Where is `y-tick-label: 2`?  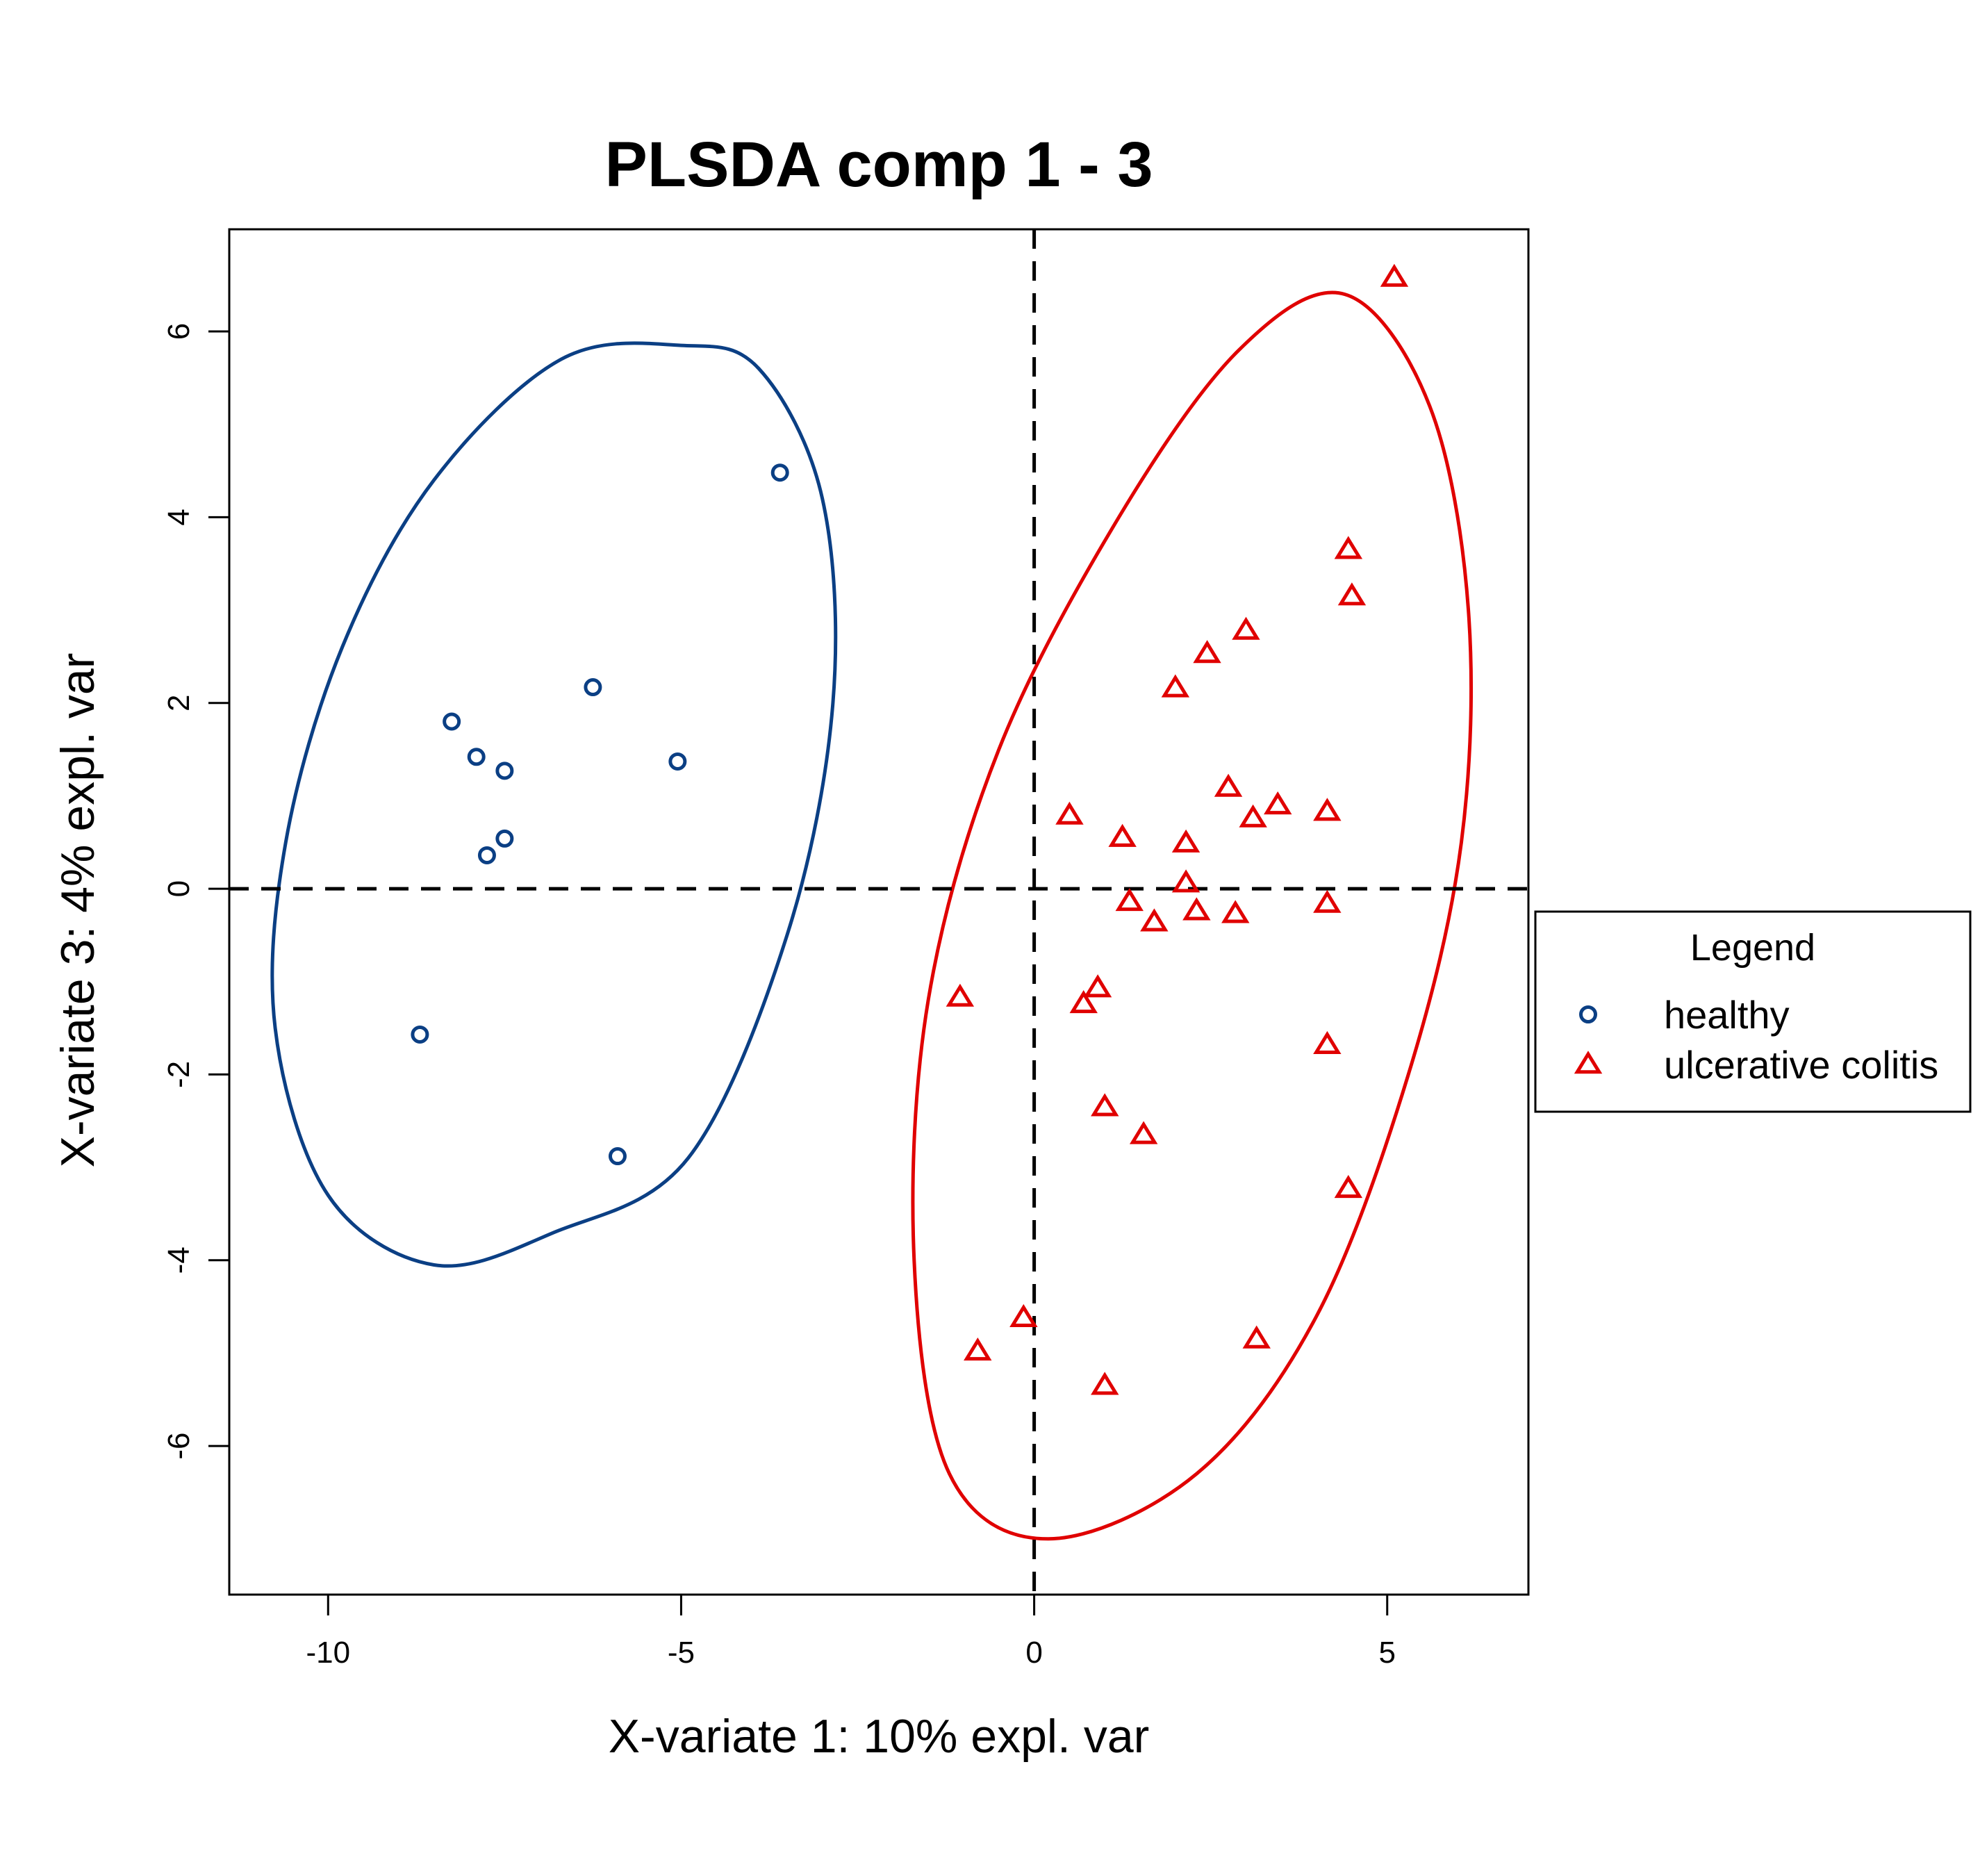 y-tick-label: 2 is located at coordinates (179, 702).